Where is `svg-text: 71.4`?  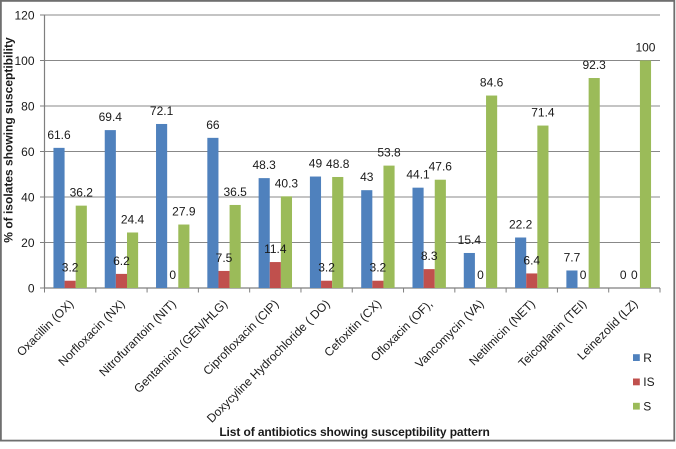 svg-text: 71.4 is located at coordinates (543, 113).